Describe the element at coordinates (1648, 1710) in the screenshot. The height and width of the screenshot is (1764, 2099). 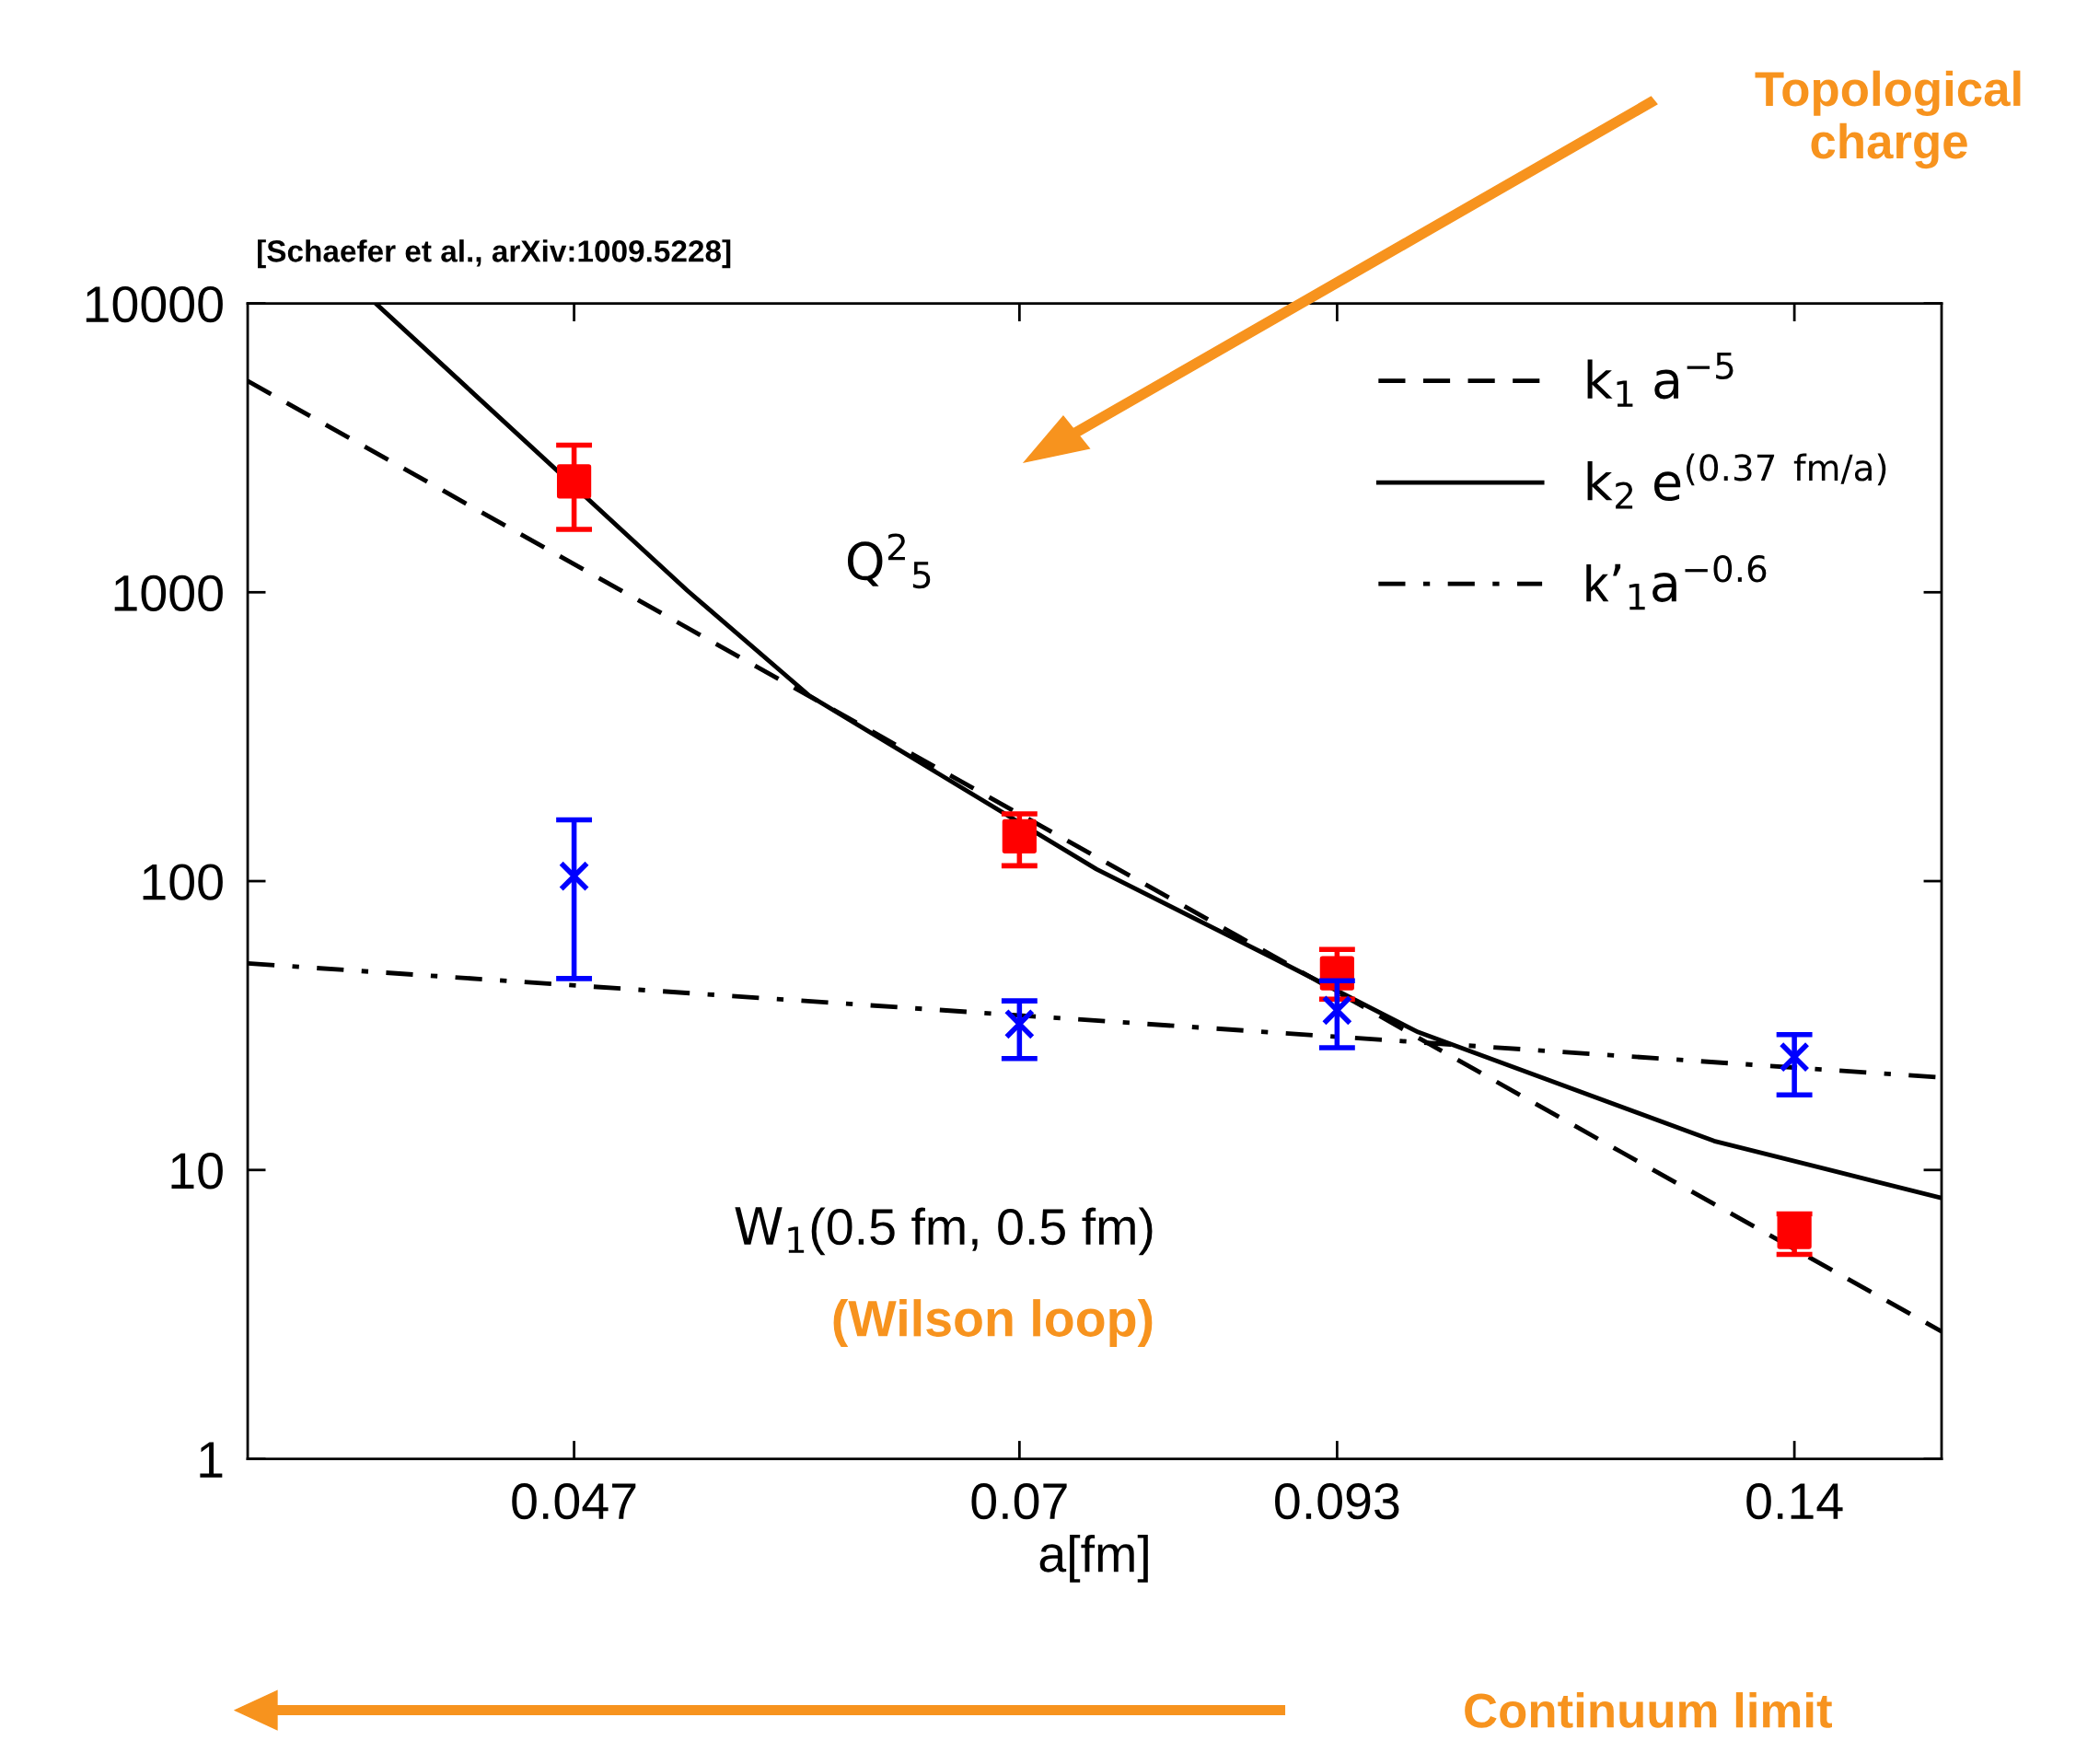
I see `text: Continuum limit` at that location.